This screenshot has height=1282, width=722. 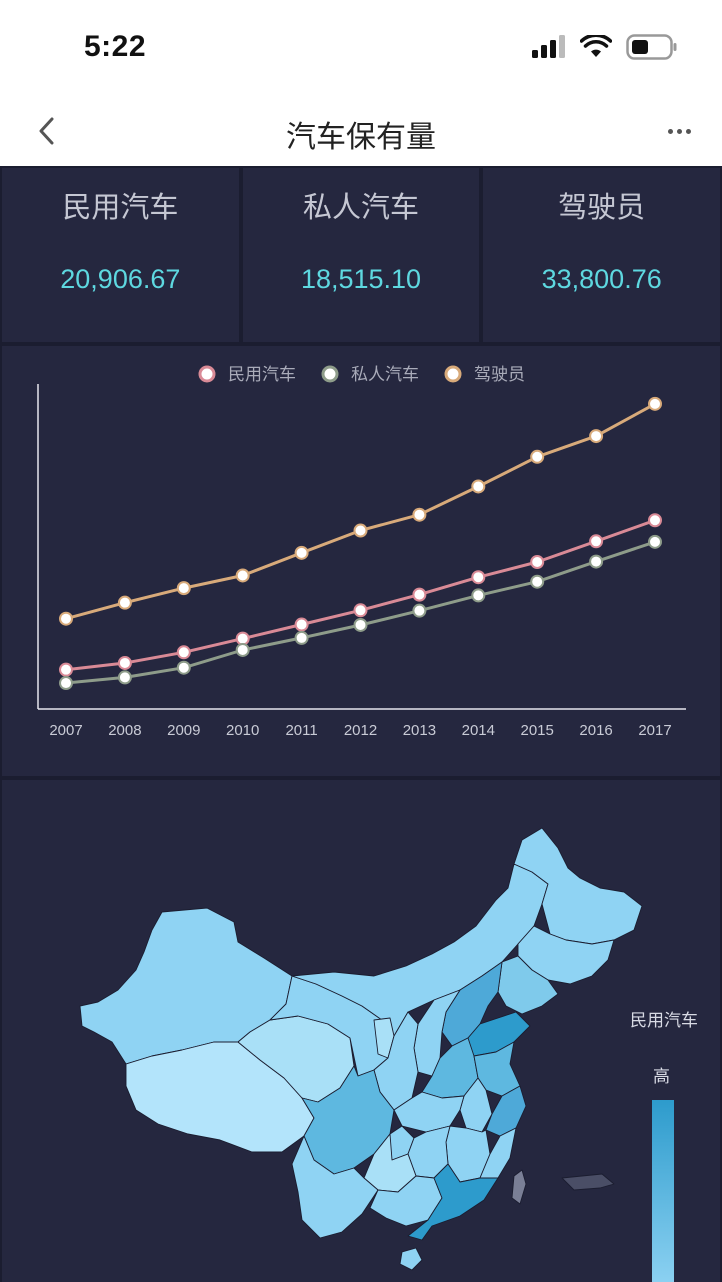 What do you see at coordinates (120, 279) in the screenshot?
I see `stat-value: 20,906.67` at bounding box center [120, 279].